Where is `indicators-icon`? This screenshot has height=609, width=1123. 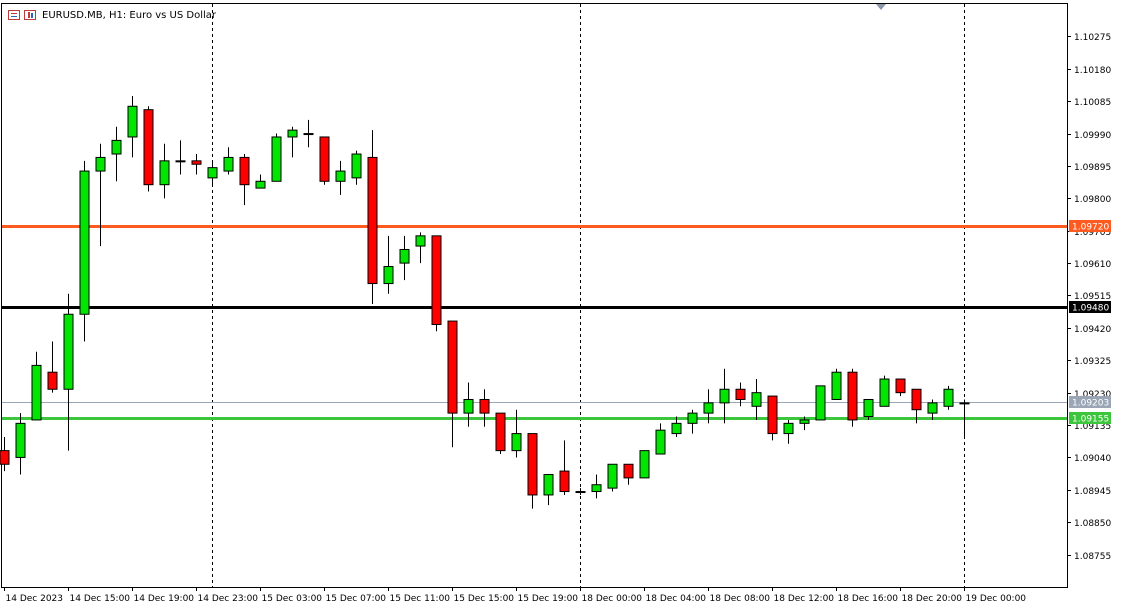
indicators-icon is located at coordinates (30, 15).